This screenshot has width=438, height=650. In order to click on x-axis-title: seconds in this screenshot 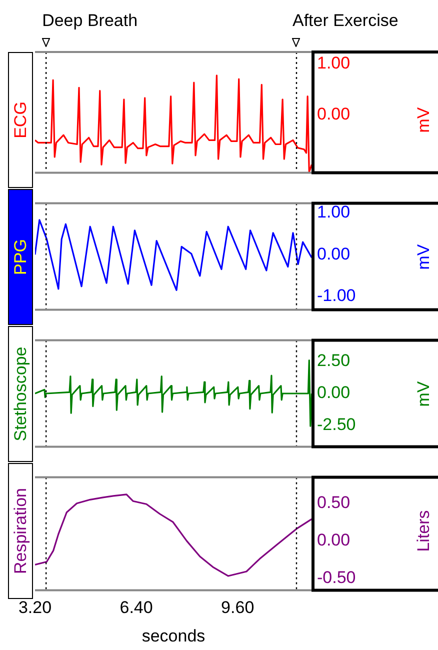, I will do `click(174, 636)`.